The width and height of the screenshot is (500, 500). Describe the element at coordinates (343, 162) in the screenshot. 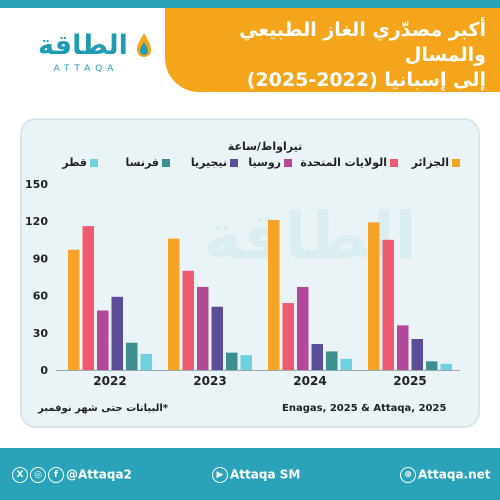

I see `legend-label: الولايات المتحدة` at that location.